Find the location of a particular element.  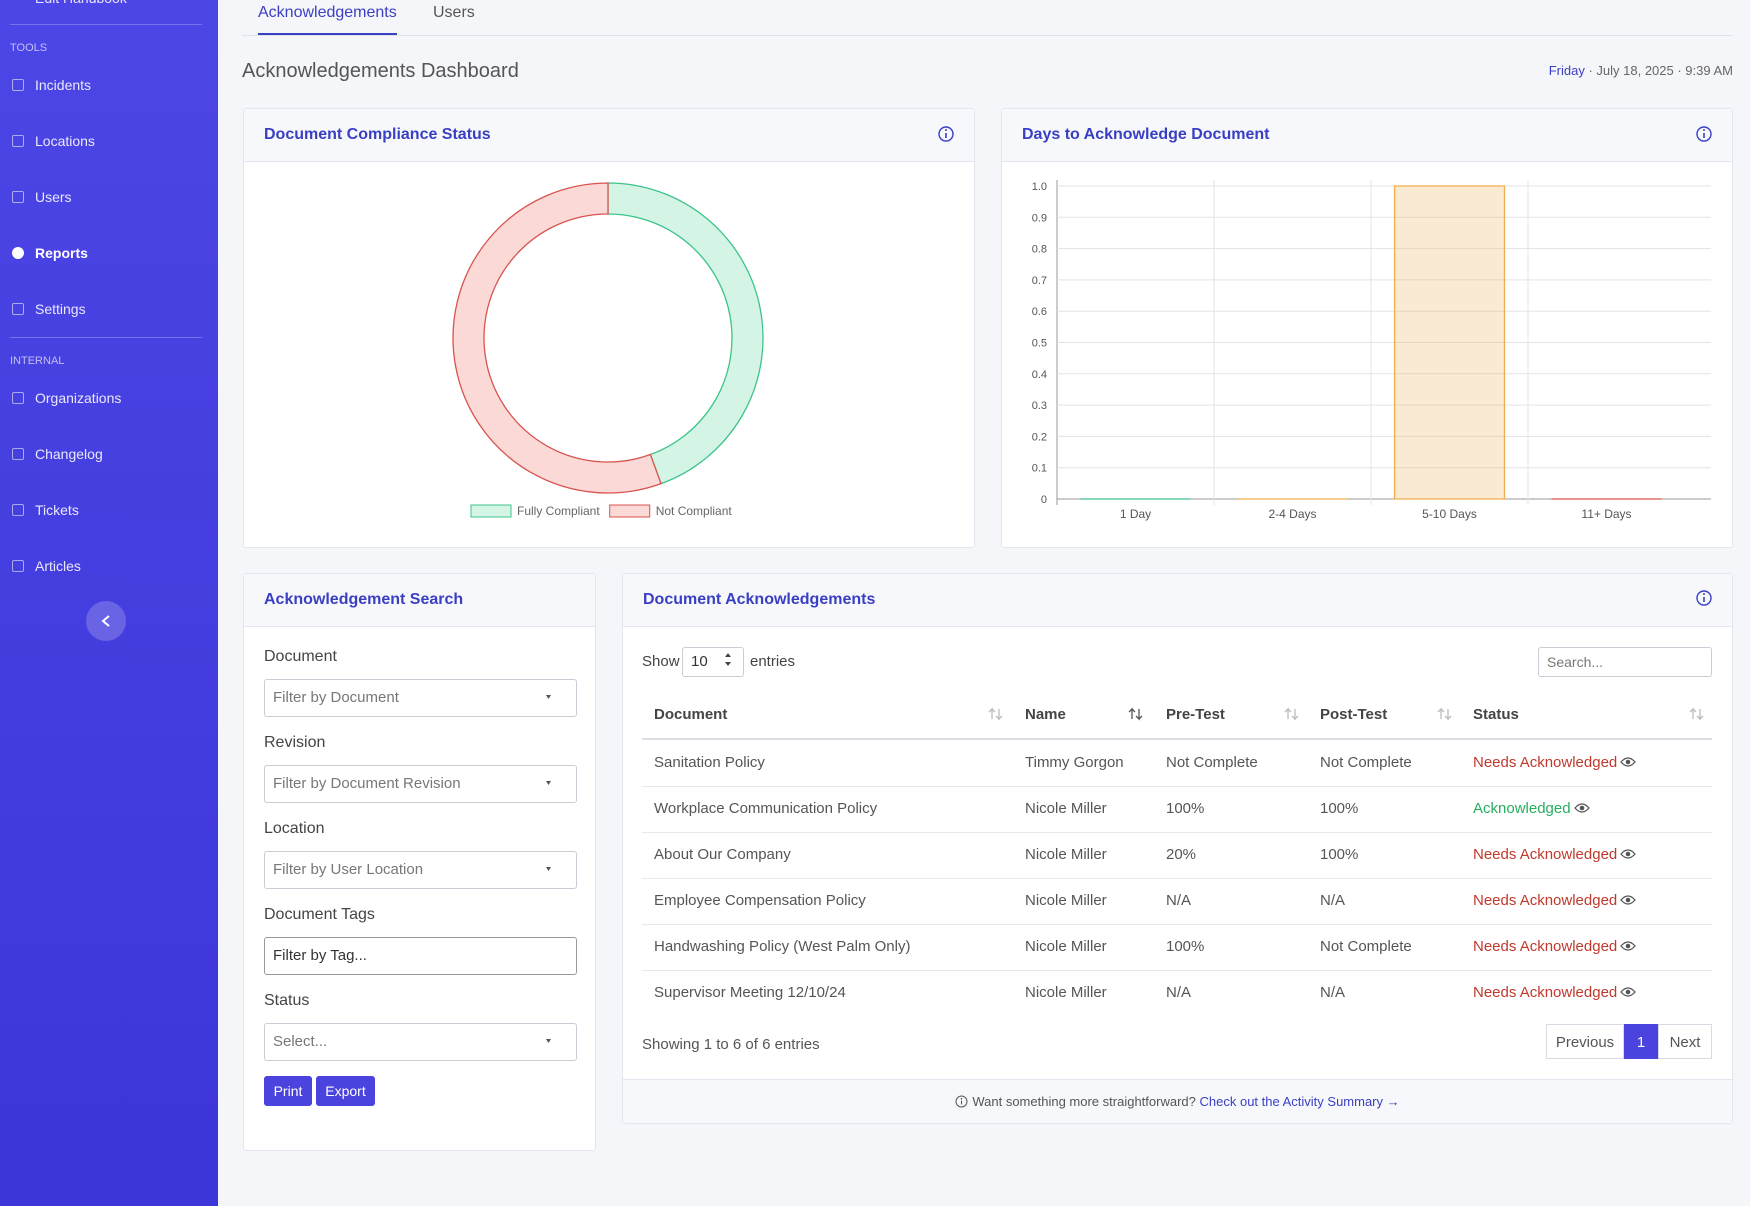

card-title: Acknowledgement Search is located at coordinates (364, 599).